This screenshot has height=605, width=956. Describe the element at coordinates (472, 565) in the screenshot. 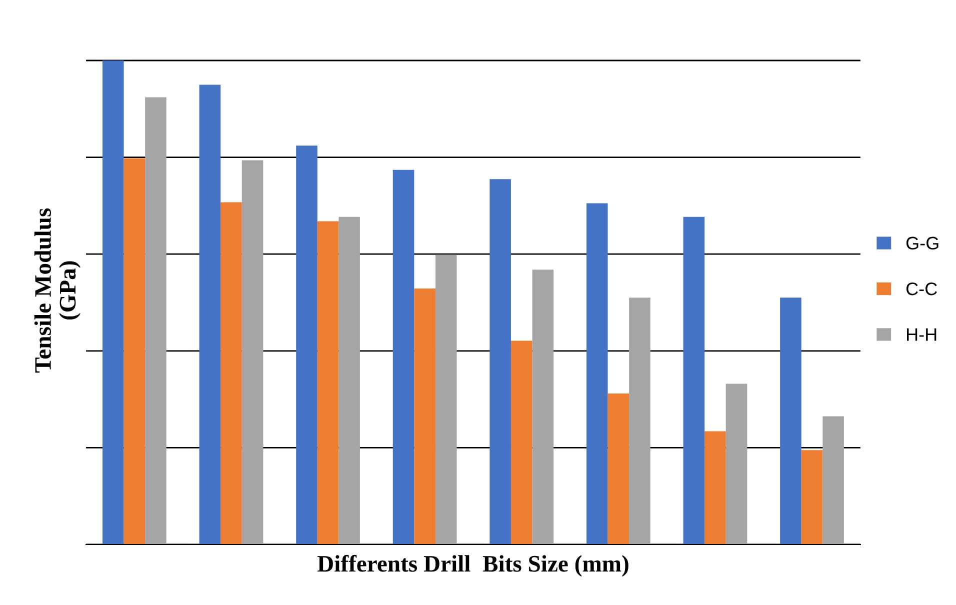

I see `x-axis-title: Differents Drill Bits Size (mm)` at that location.